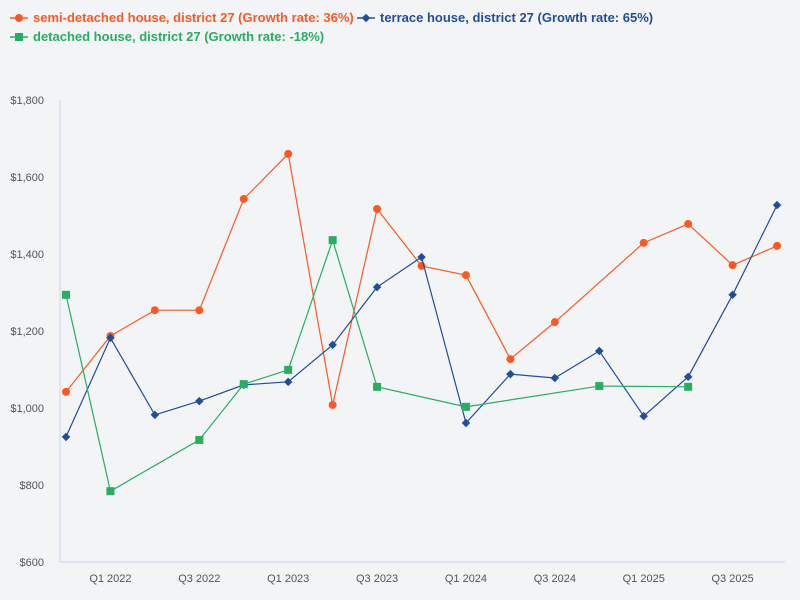 The height and width of the screenshot is (600, 800). I want to click on x-tick-label: Q3 2025, so click(732, 579).